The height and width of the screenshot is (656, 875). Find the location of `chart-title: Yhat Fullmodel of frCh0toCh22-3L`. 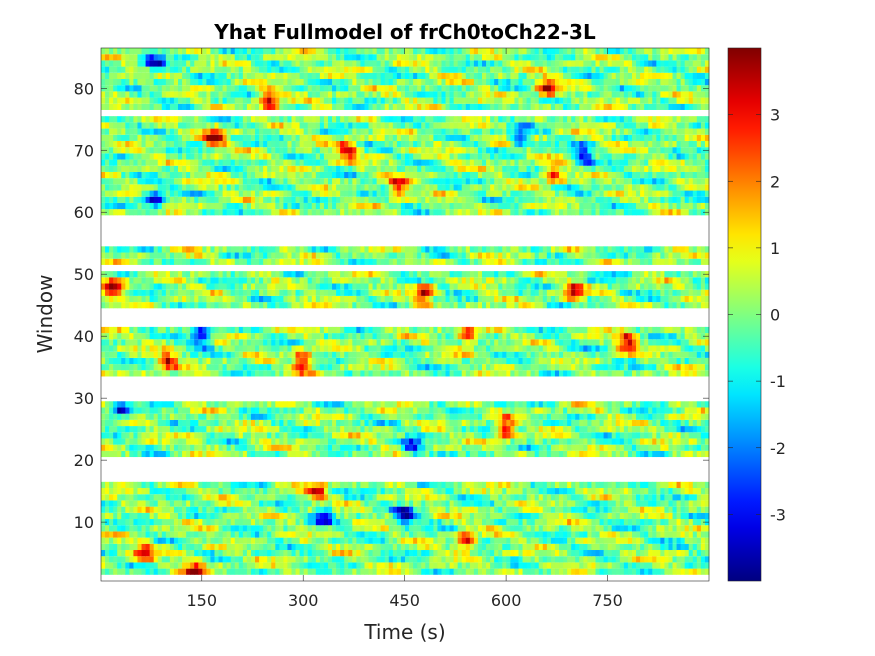

chart-title: Yhat Fullmodel of frCh0toCh22-3L is located at coordinates (404, 32).